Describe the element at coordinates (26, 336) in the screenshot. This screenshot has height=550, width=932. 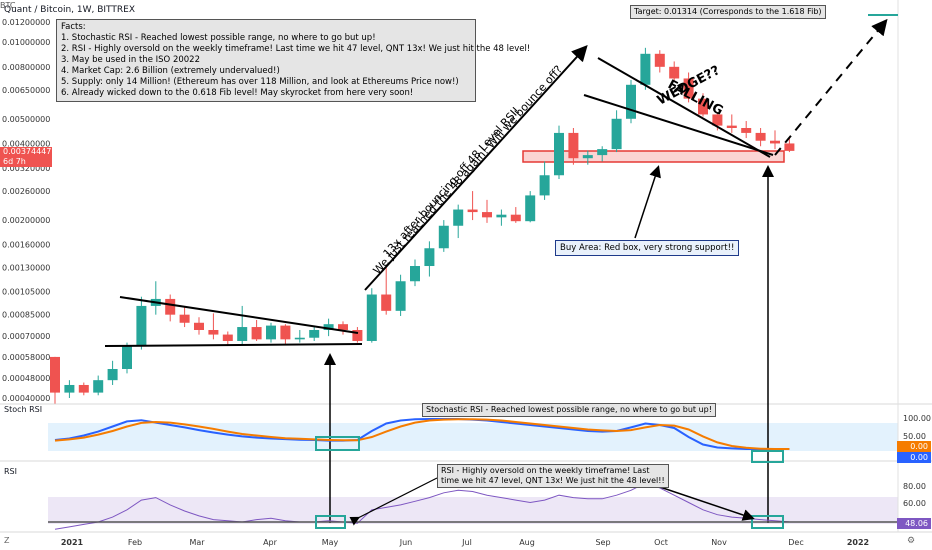
I see `price-axis-label: 0.00070000` at that location.